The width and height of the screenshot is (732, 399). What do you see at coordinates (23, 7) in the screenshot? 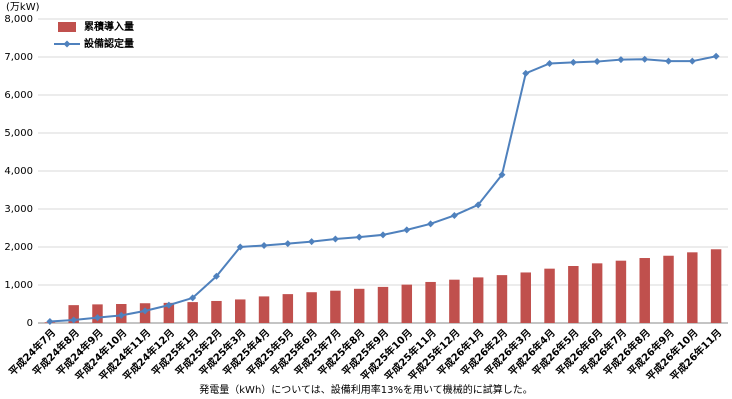
I see `unit-label: (万kW)` at bounding box center [23, 7].